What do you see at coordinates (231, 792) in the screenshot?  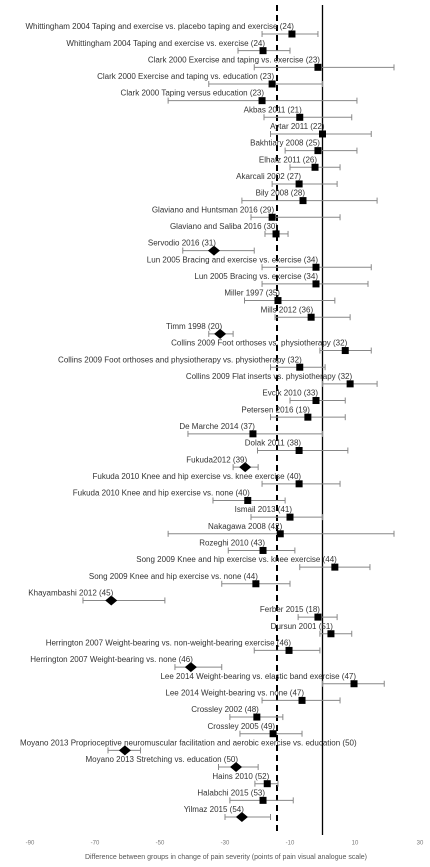 I see `study-label: Halabchi 2015 (53)` at bounding box center [231, 792].